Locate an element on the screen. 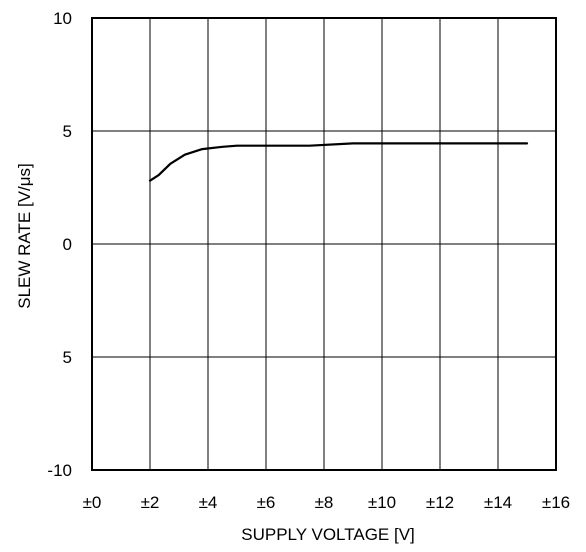 Image resolution: width=586 pixels, height=552 pixels. x-tick-label: ±16 is located at coordinates (556, 502).